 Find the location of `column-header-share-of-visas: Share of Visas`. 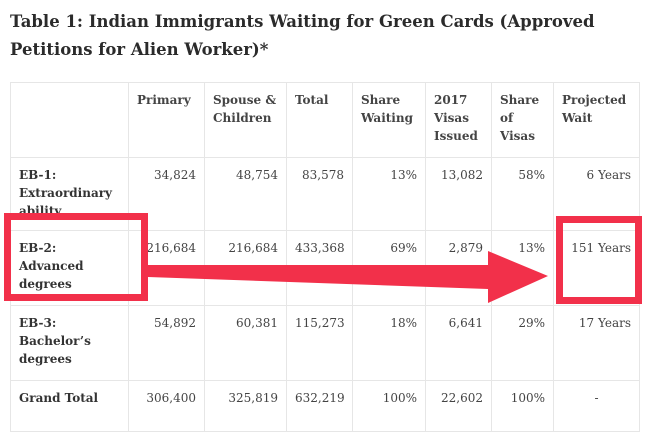

column-header-share-of-visas: Share of Visas is located at coordinates (522, 120).